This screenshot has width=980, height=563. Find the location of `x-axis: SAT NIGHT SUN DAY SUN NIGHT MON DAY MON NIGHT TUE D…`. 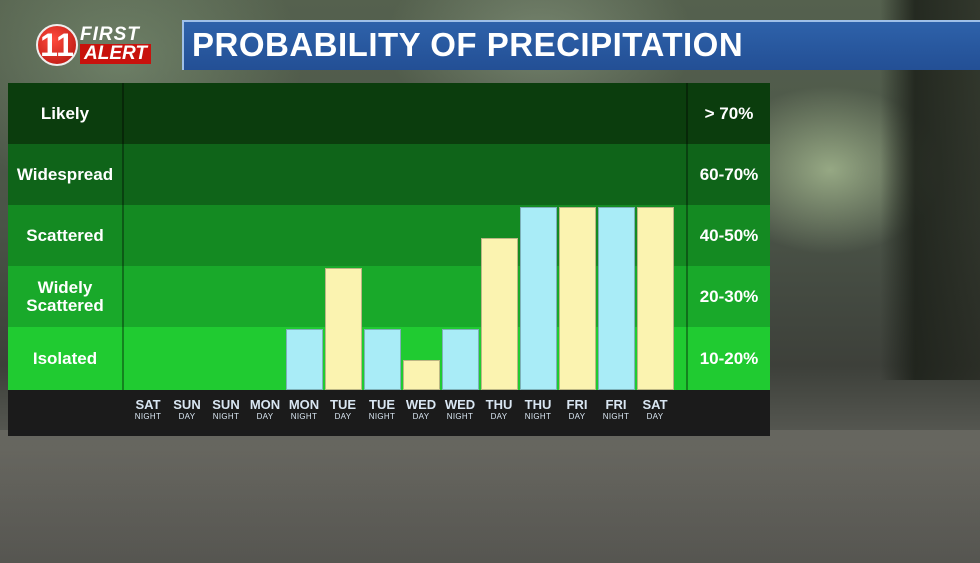

x-axis: SAT NIGHT SUN DAY SUN NIGHT MON DAY MON NIGHT TUE D… is located at coordinates (389, 413).